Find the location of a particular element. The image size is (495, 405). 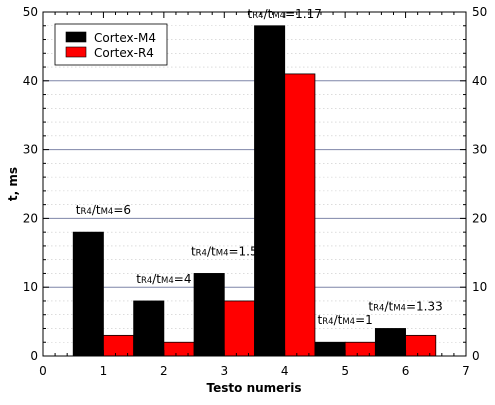

y-tick-label-left: 40 is located at coordinates (30, 81).